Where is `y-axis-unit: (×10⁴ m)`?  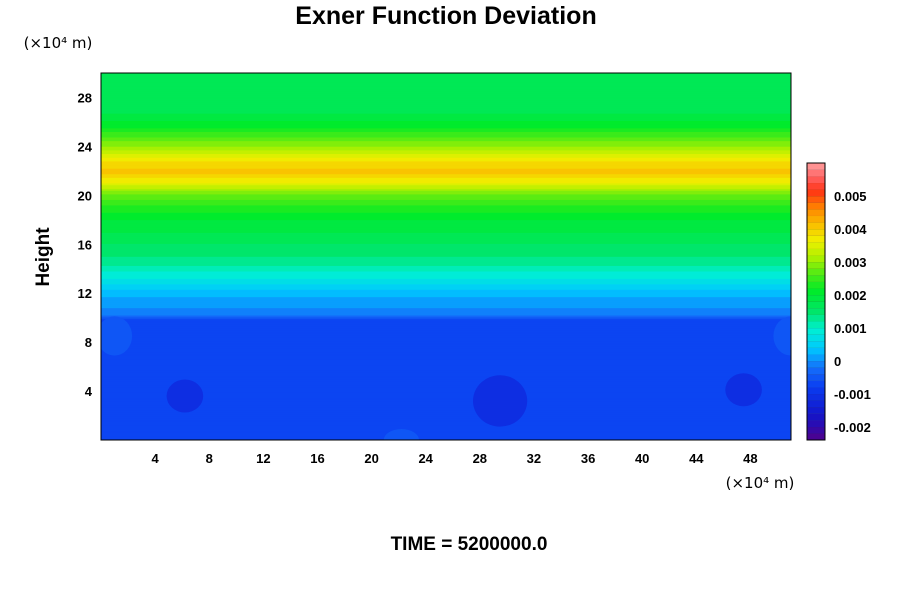
y-axis-unit: (×10⁴ m) is located at coordinates (58, 43).